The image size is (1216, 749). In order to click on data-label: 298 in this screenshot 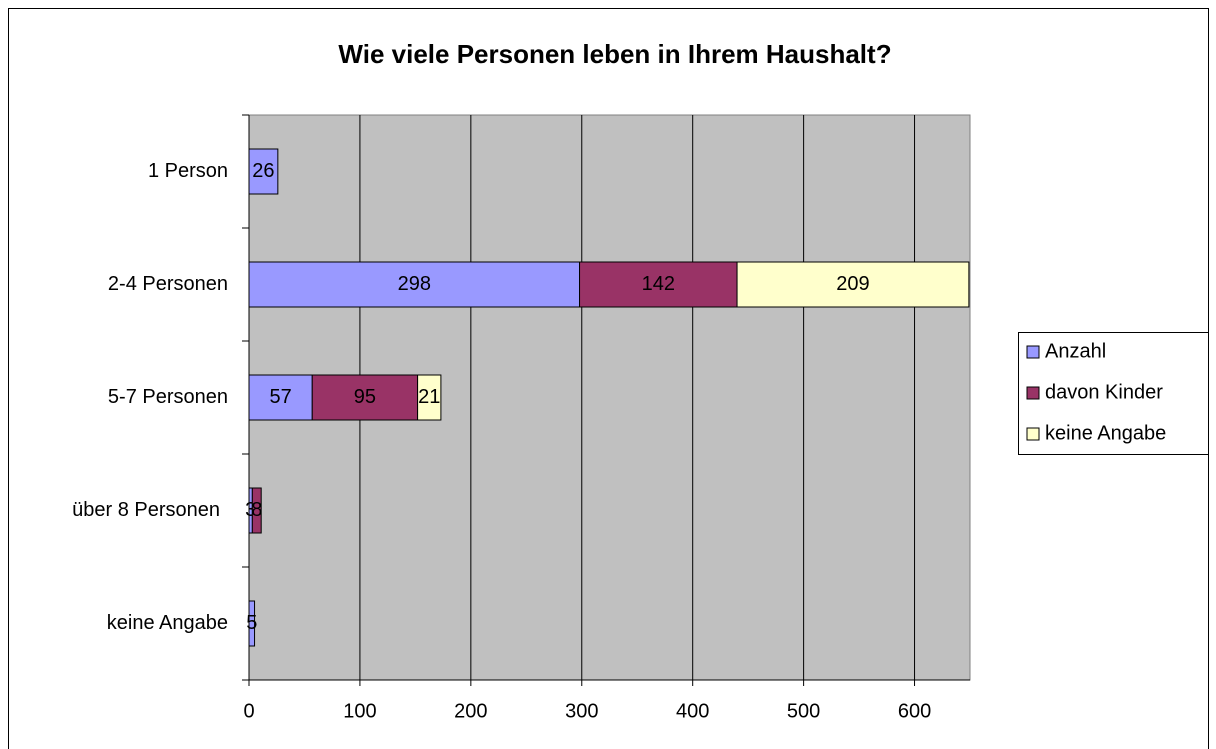, I will do `click(414, 284)`.